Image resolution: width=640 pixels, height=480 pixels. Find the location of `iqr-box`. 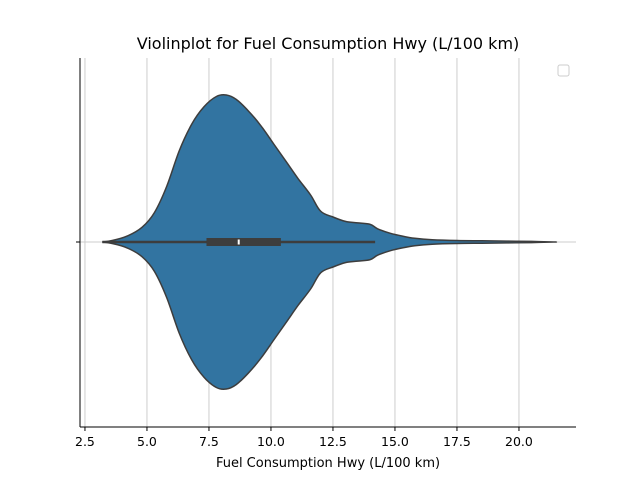

iqr-box is located at coordinates (243, 242).